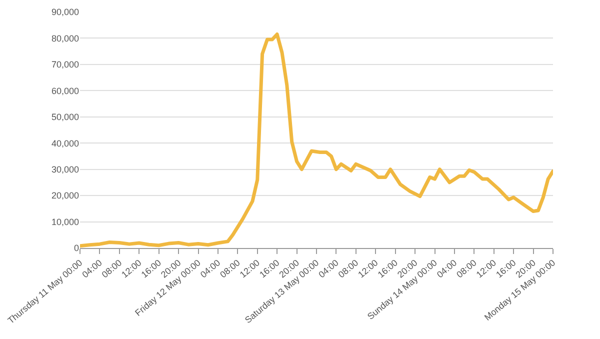 The image size is (600, 339). What do you see at coordinates (65, 38) in the screenshot?
I see `y-tick-label: 80,000` at bounding box center [65, 38].